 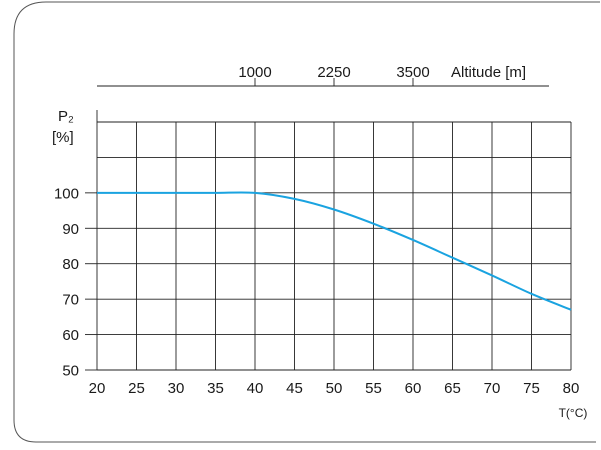 I want to click on y-tick-label: 90, so click(x=70, y=229).